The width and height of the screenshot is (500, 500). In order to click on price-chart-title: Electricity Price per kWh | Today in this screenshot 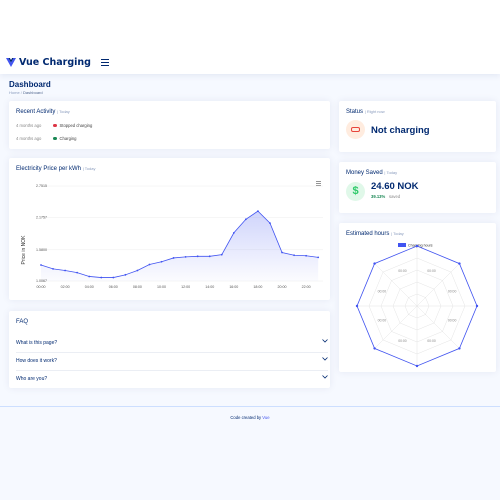, I will do `click(55, 169)`.